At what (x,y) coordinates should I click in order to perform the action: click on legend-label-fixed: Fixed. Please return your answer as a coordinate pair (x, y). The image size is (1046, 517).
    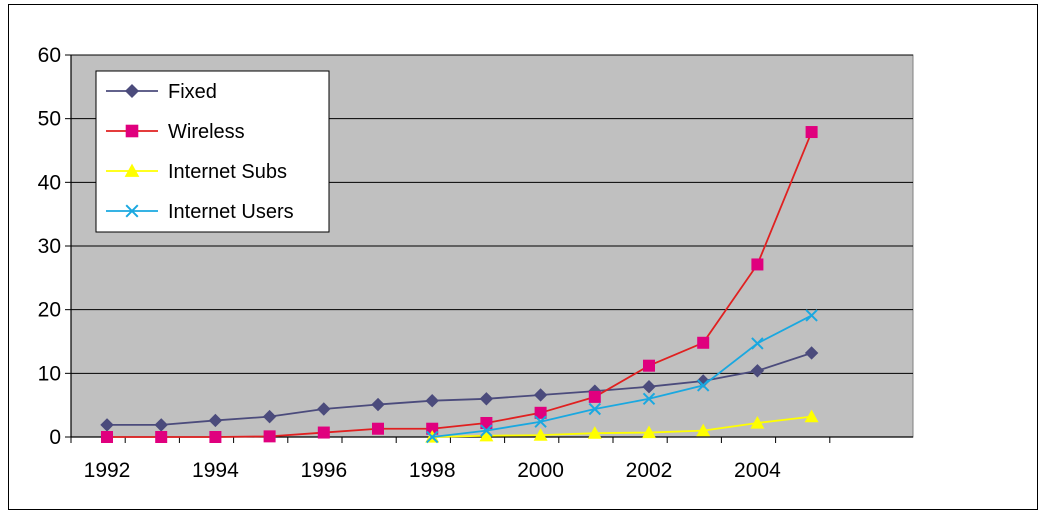
    Looking at the image, I should click on (192, 92).